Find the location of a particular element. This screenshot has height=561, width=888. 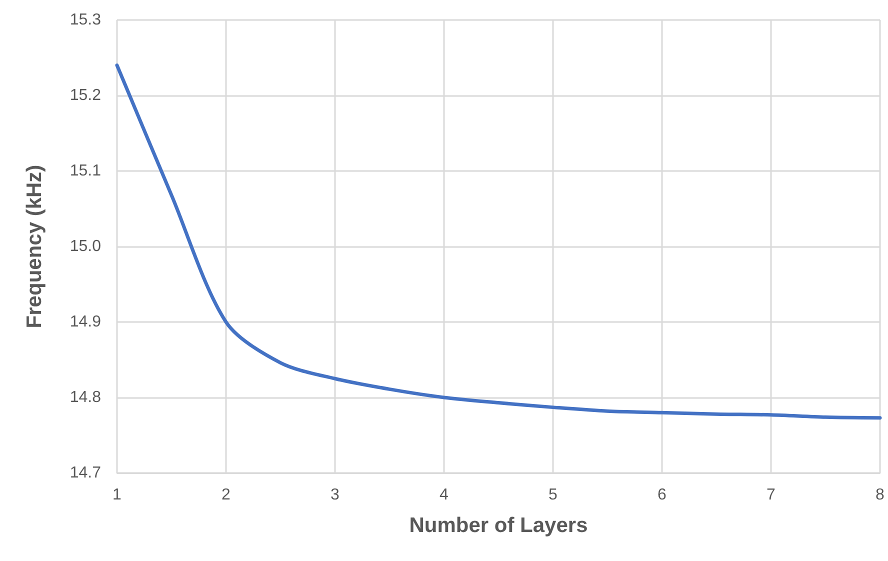

x-tick-label: 3 is located at coordinates (335, 495).